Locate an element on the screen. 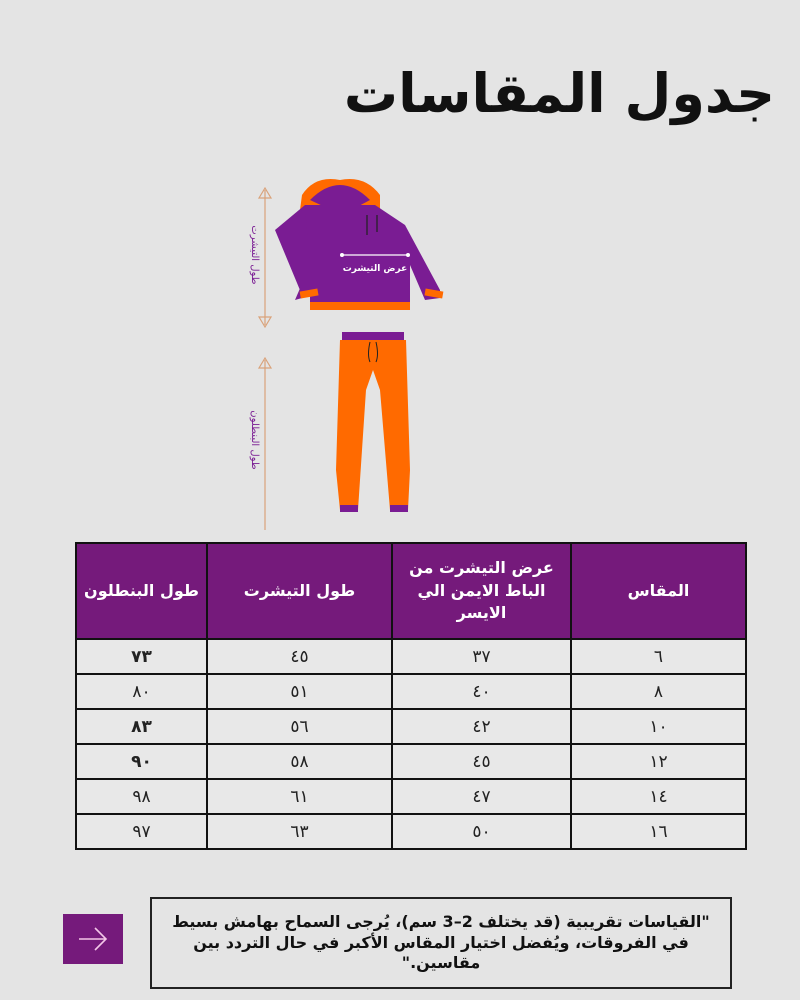 The height and width of the screenshot is (1000, 800). header-shirt-length: طول التيشرت is located at coordinates (299, 591).